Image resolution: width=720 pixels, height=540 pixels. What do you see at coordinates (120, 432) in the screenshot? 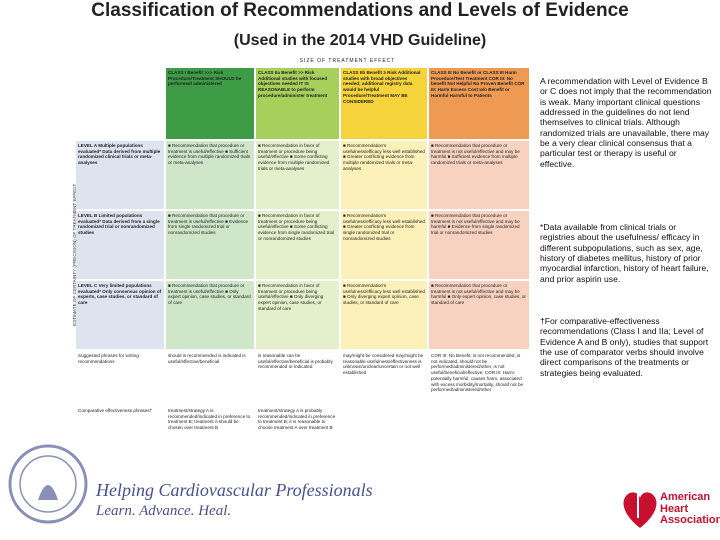
I see `level-label: Comparative effectiveness phrases†` at bounding box center [120, 432].